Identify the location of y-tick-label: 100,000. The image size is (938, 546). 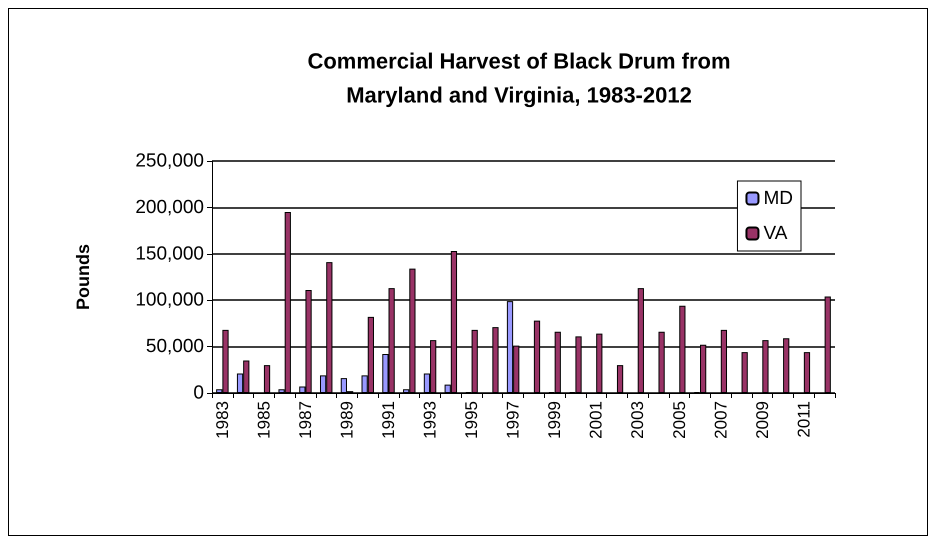
(169, 300).